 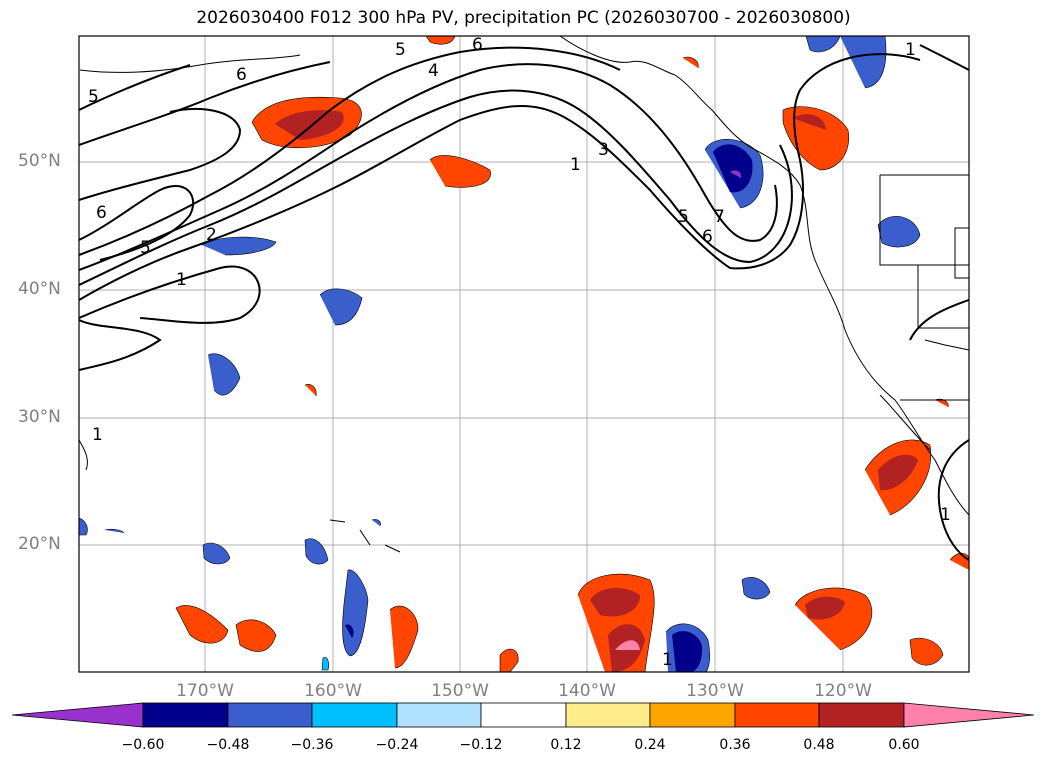 What do you see at coordinates (39, 417) in the screenshot?
I see `lat-label-30n: 30°N` at bounding box center [39, 417].